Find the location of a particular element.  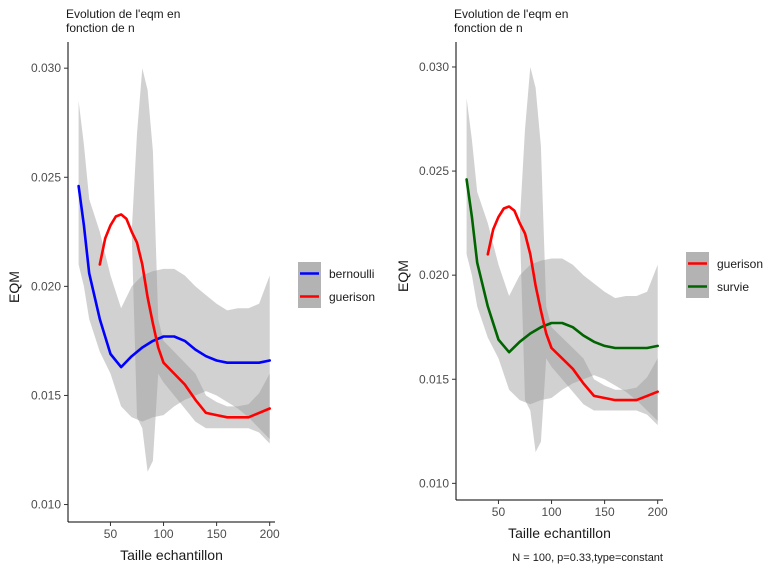

ribbon-bernoulli is located at coordinates (174, 270).